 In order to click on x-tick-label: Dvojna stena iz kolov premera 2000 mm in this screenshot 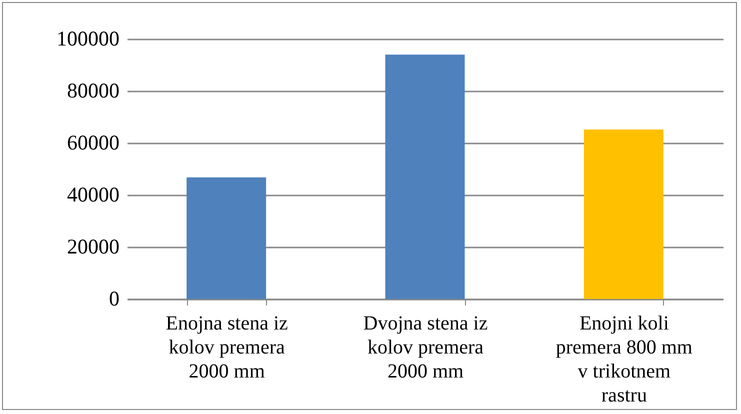, I will do `click(425, 347)`.